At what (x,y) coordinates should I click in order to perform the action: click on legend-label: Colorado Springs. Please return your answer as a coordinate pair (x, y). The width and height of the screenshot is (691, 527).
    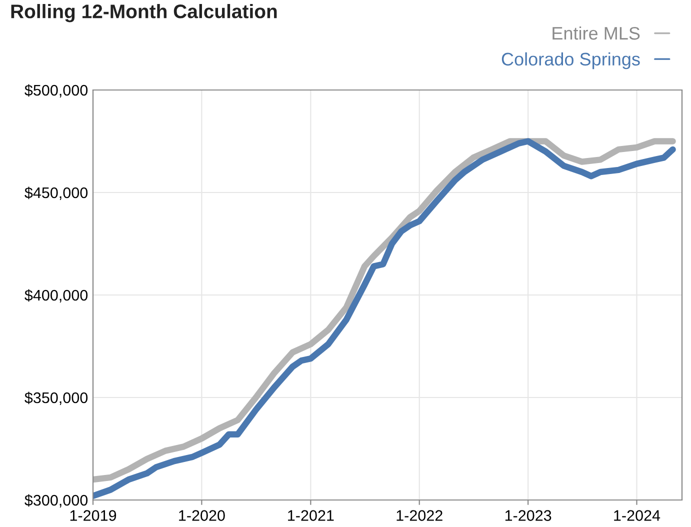
    Looking at the image, I should click on (571, 61).